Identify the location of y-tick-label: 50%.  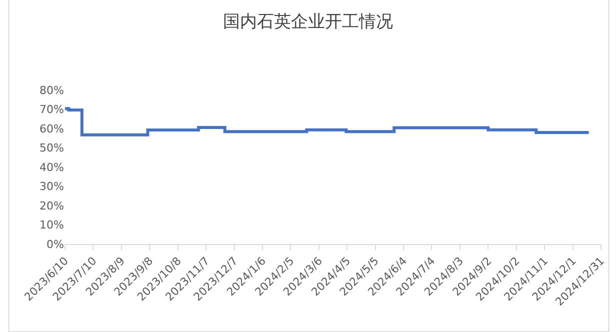
(52, 148).